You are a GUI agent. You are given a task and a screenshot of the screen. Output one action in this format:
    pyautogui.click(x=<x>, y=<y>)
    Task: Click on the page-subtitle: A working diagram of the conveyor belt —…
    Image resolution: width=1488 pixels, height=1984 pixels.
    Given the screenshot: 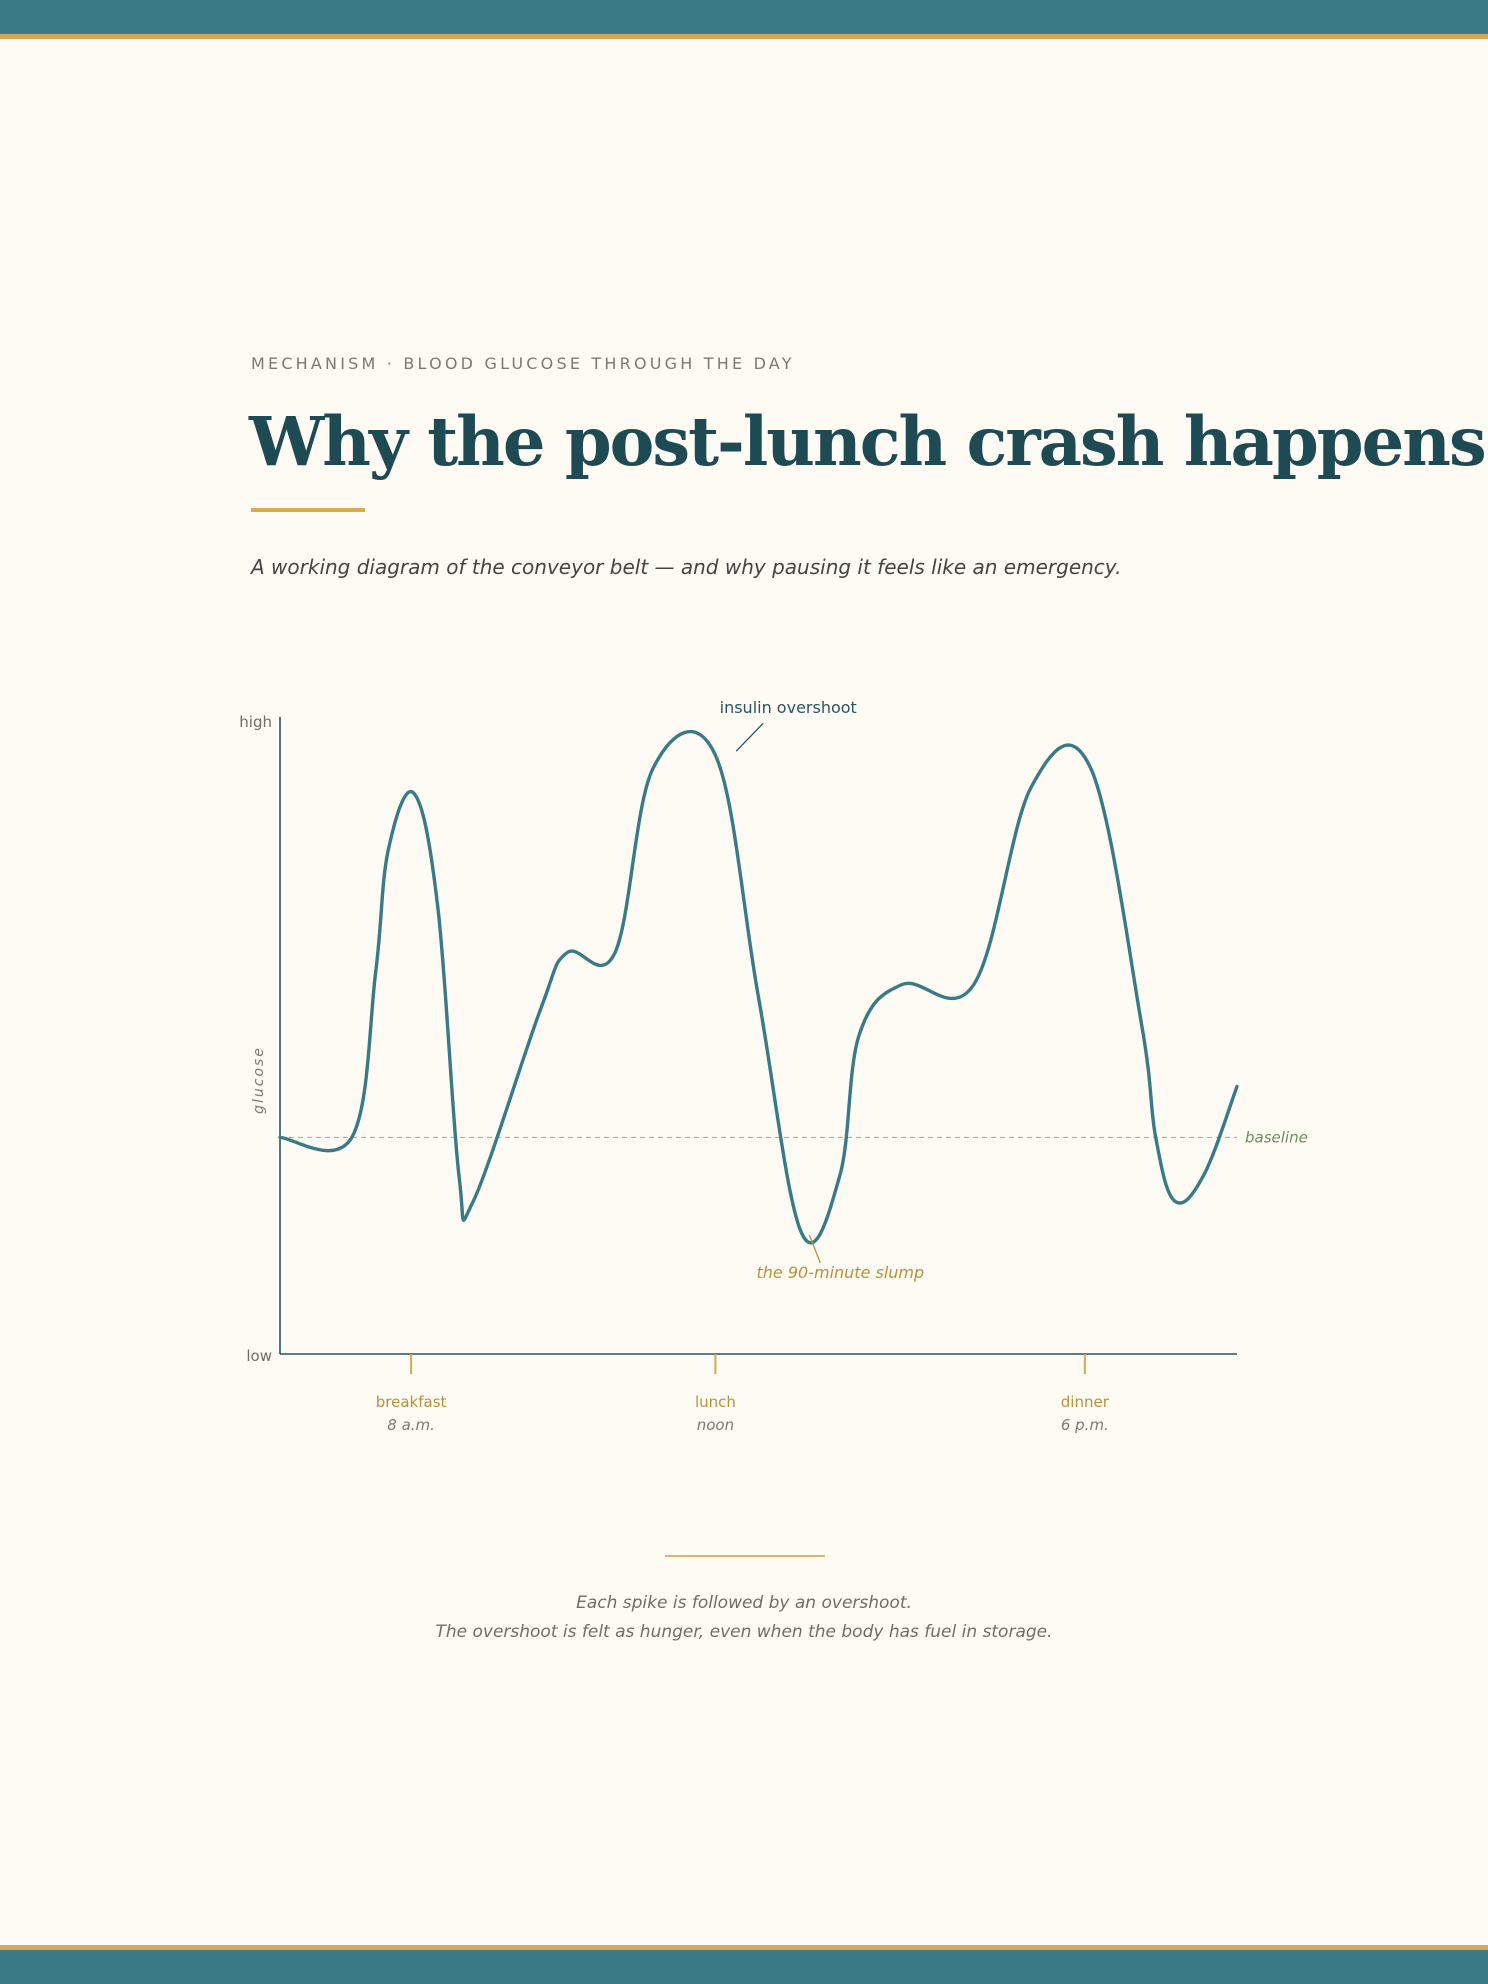 What is the action you would take?
    pyautogui.click(x=686, y=567)
    